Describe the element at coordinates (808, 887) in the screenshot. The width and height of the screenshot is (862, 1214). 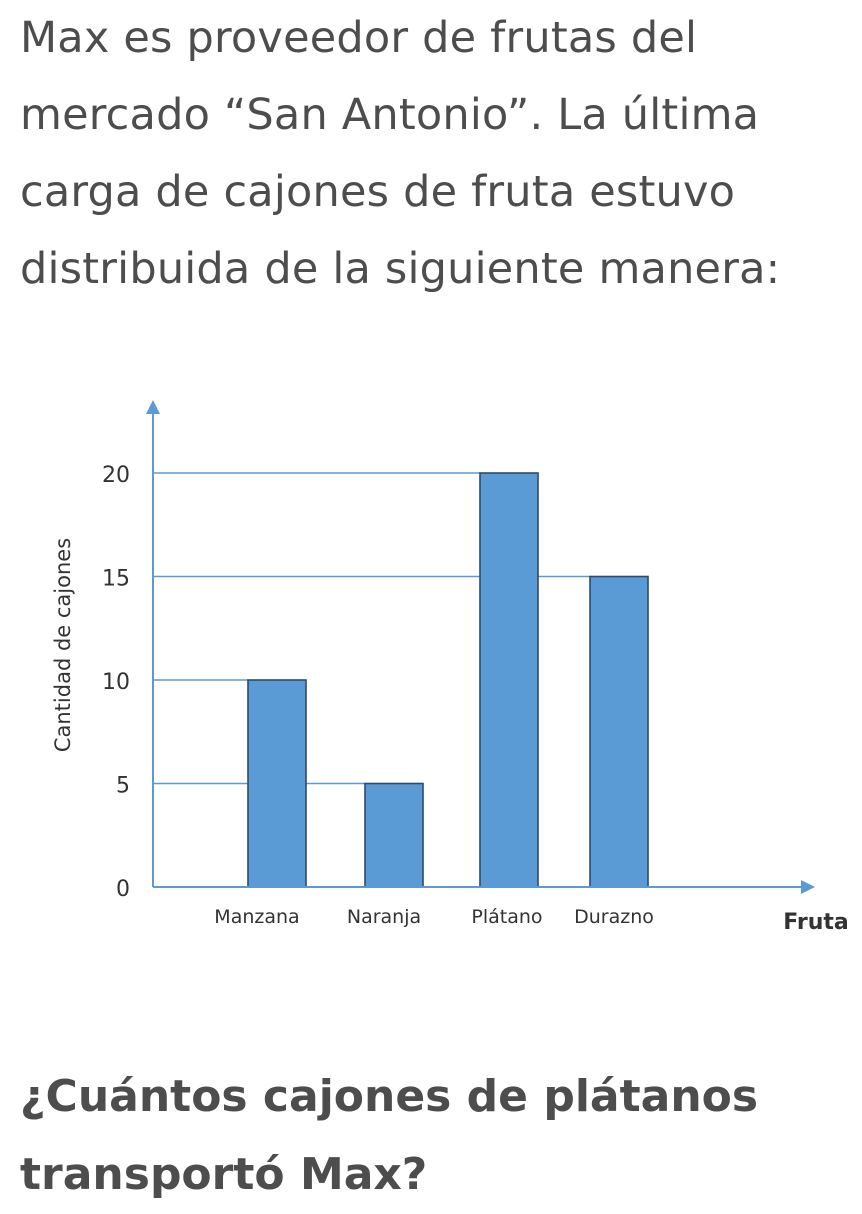
I see `x-axis-arrow` at that location.